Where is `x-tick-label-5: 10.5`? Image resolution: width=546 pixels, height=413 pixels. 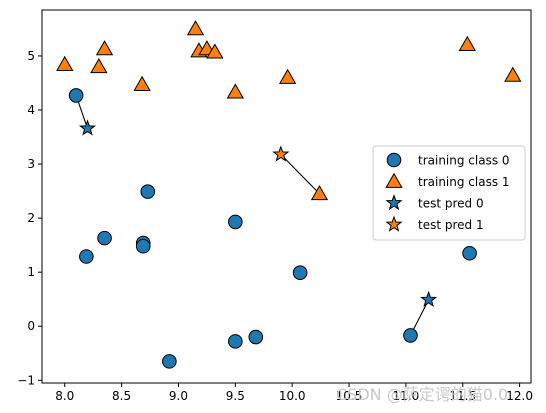
x-tick-label-5: 10.5 is located at coordinates (349, 396).